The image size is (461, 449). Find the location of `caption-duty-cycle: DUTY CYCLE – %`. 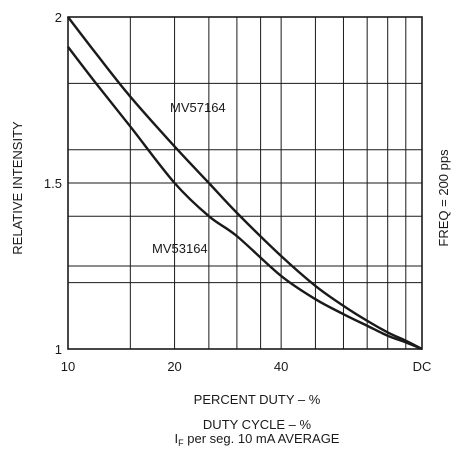

caption-duty-cycle: DUTY CYCLE – % is located at coordinates (257, 424).